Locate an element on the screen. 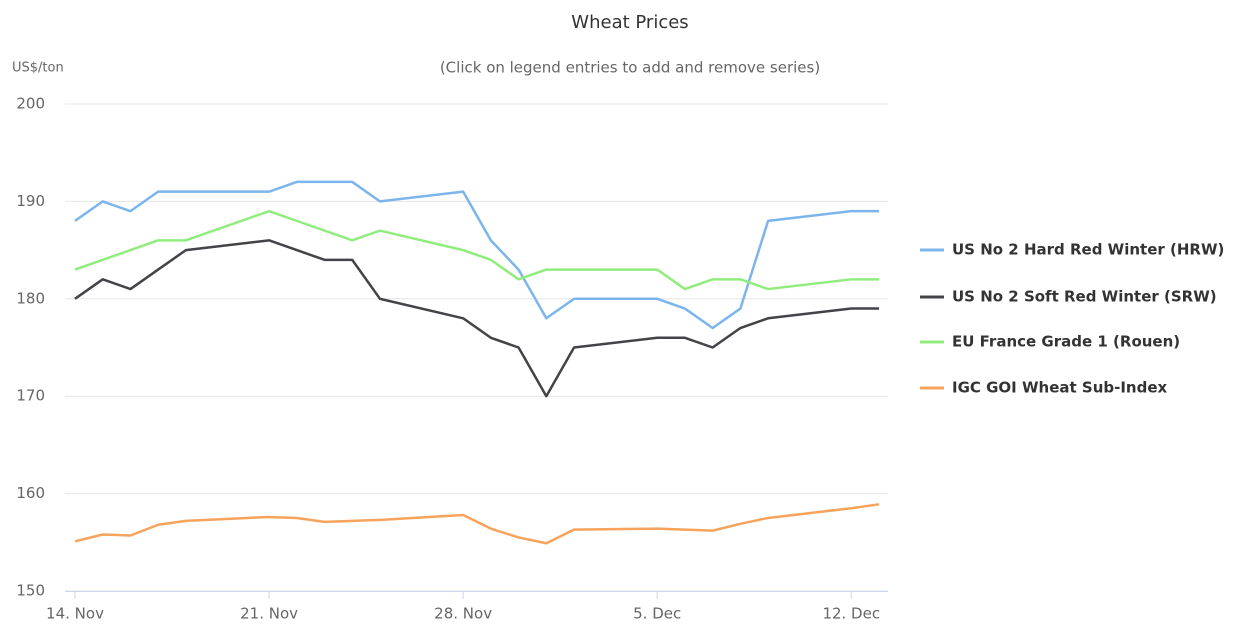  y-tick-label: 180 is located at coordinates (30, 298).